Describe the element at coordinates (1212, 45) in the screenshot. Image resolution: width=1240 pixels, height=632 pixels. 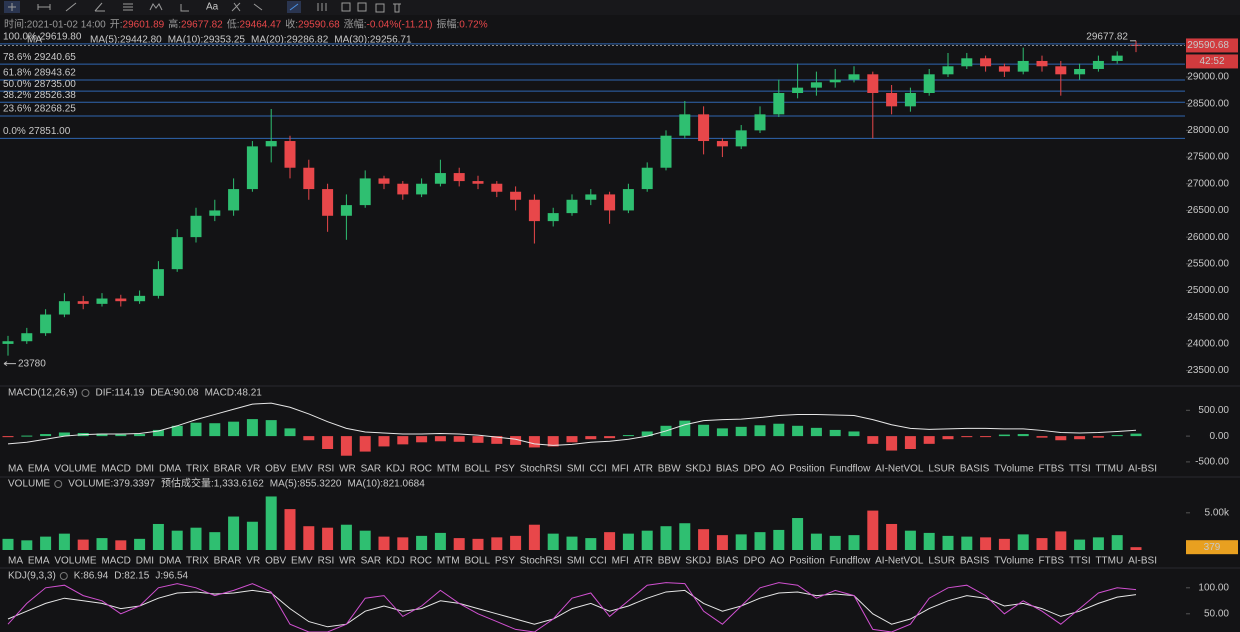
I see `last-price-box` at that location.